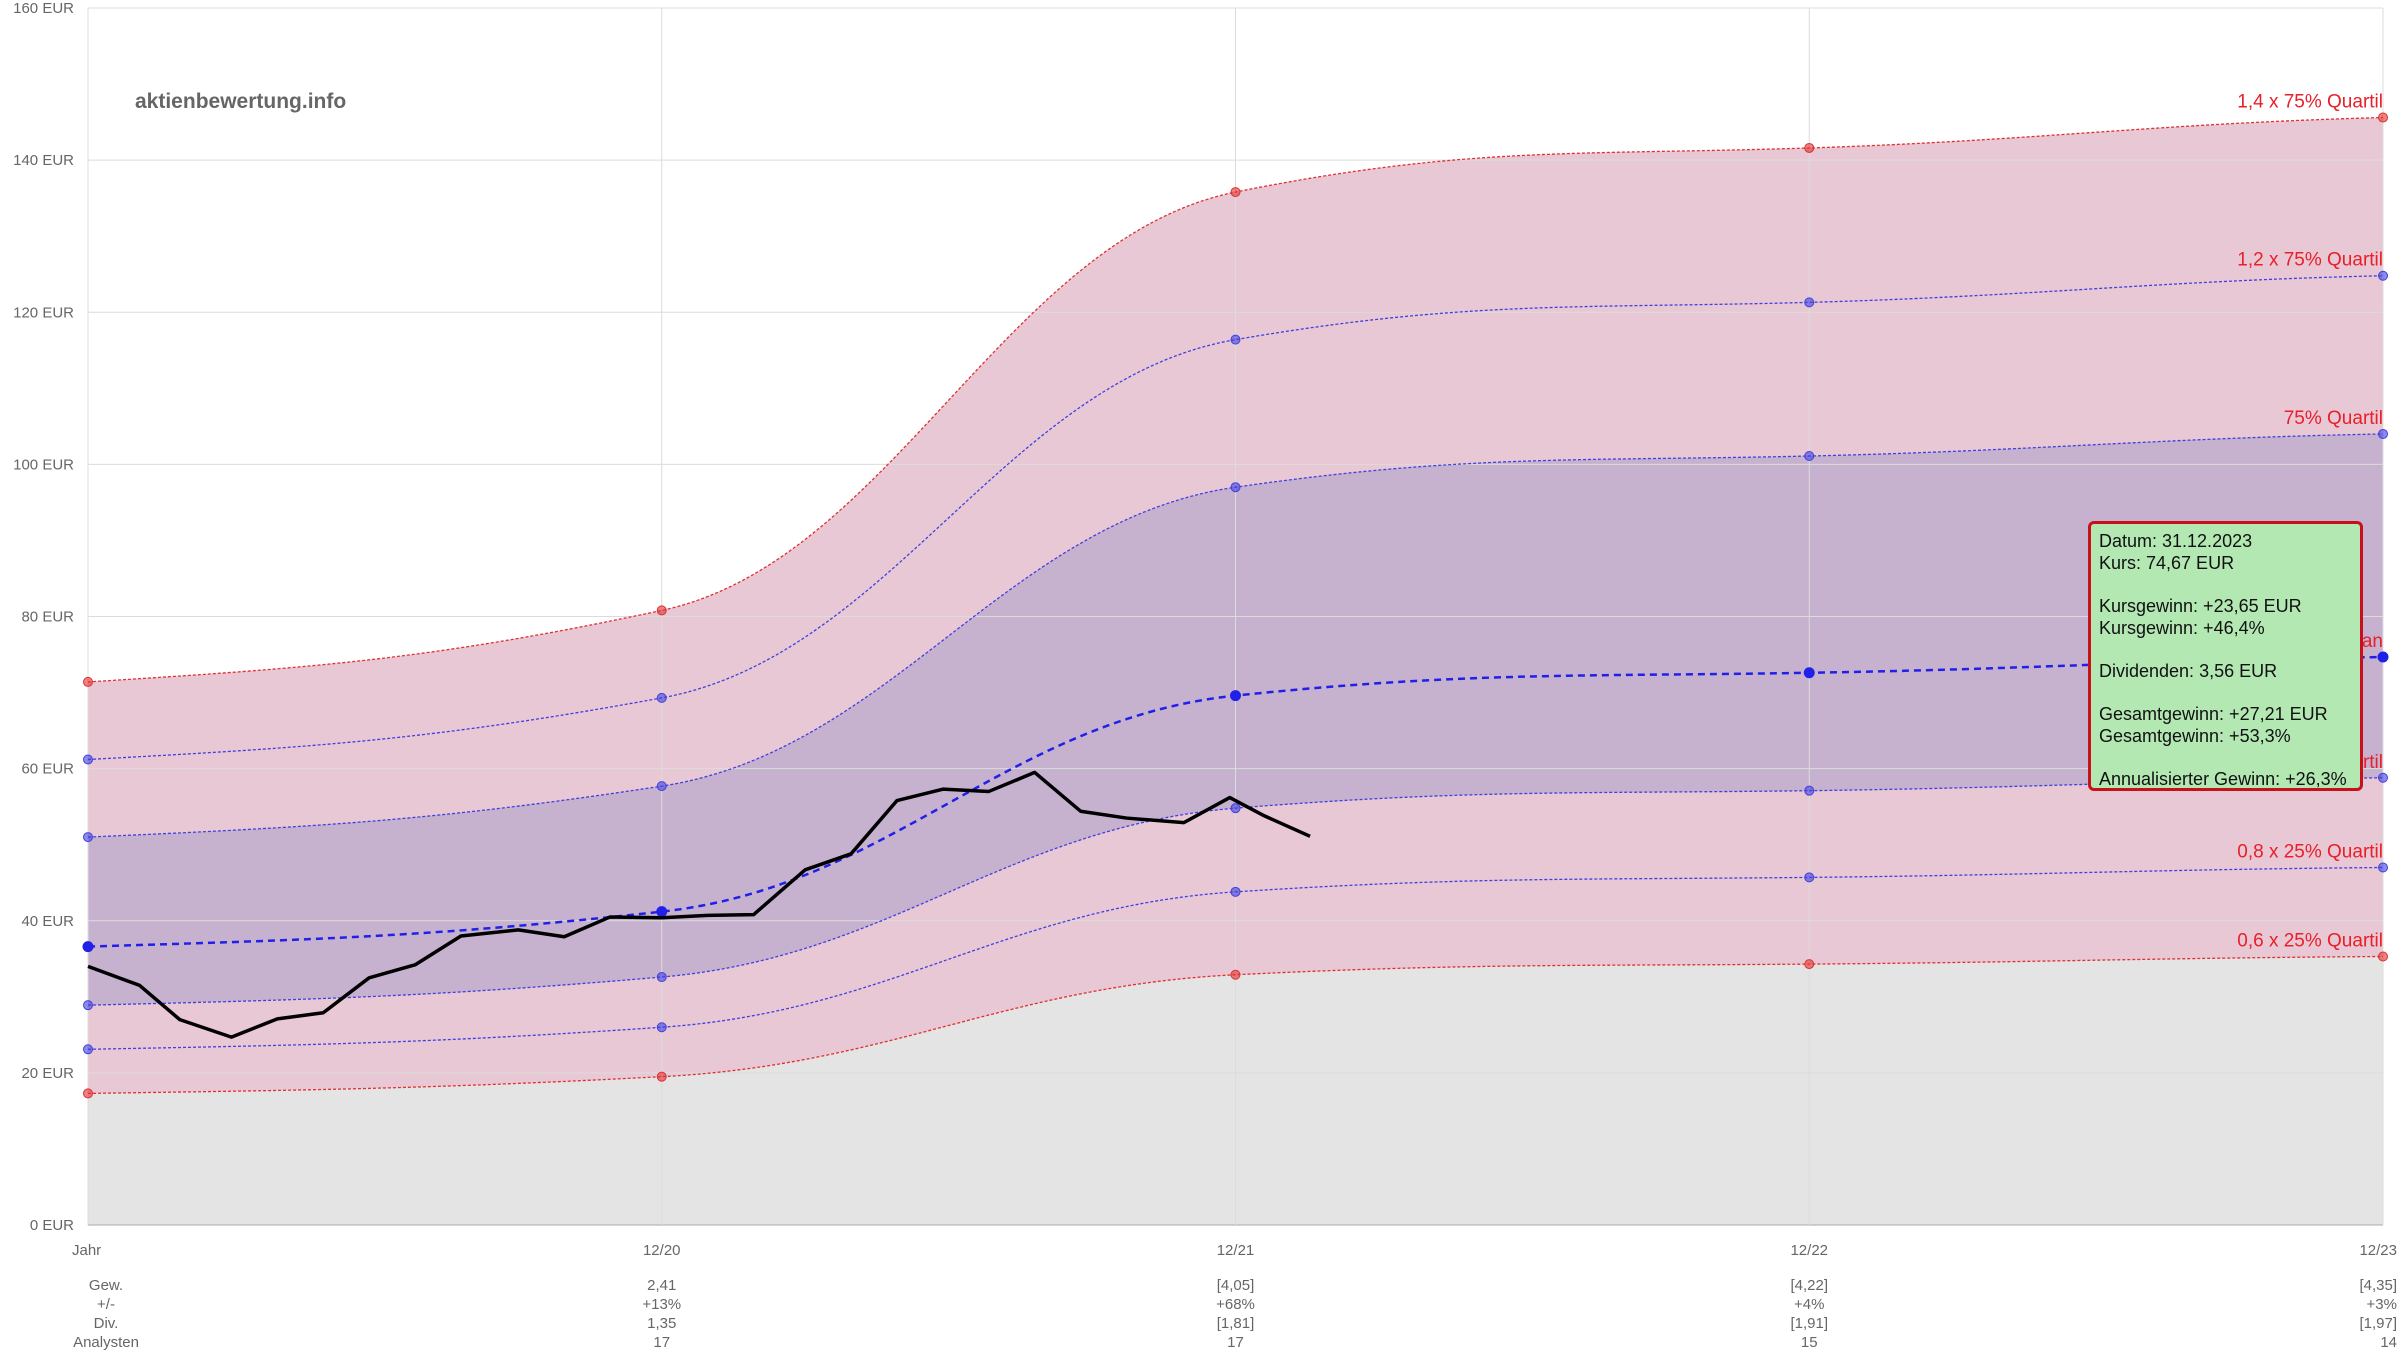 The image size is (2408, 1363). I want to click on brand-watermark: aktienbewertung.info, so click(240, 101).